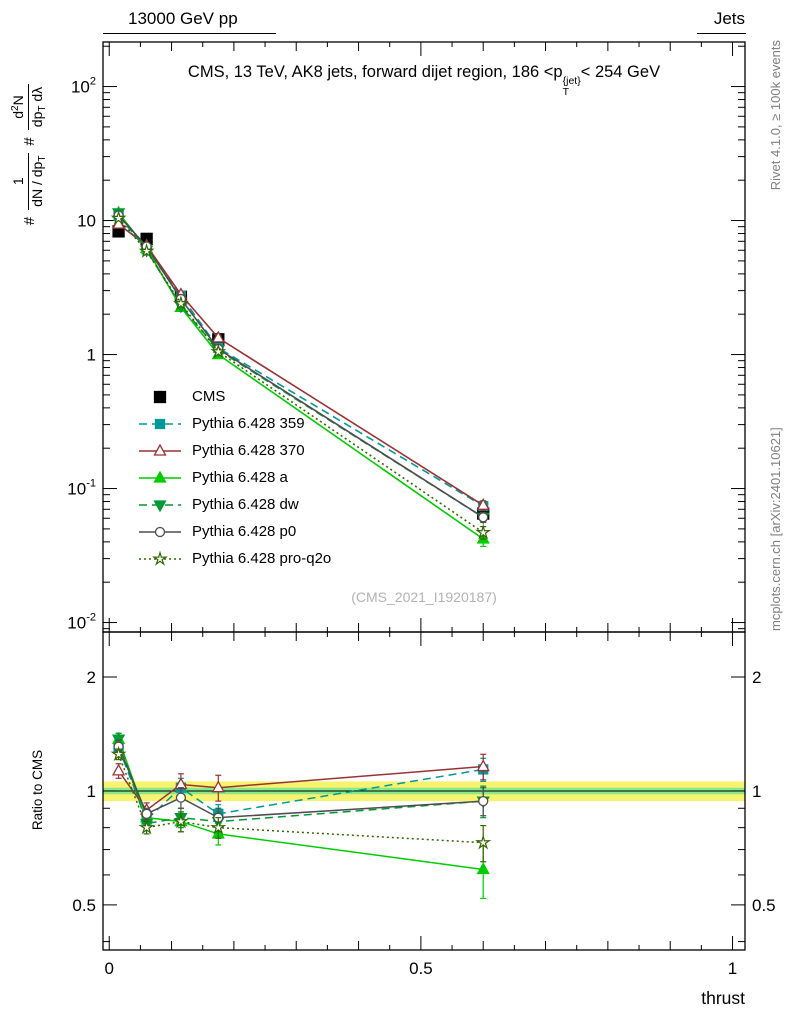  Describe the element at coordinates (729, 18) in the screenshot. I see `header-analysis-group: Jets` at that location.